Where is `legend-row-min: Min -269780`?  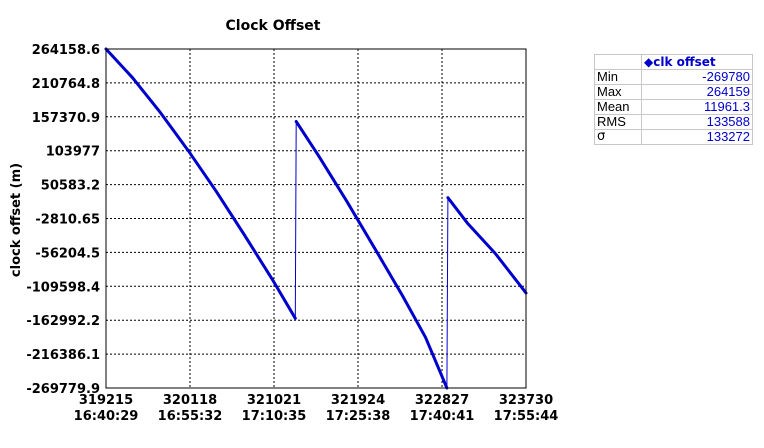
legend-row-min: Min -269780 is located at coordinates (673, 77).